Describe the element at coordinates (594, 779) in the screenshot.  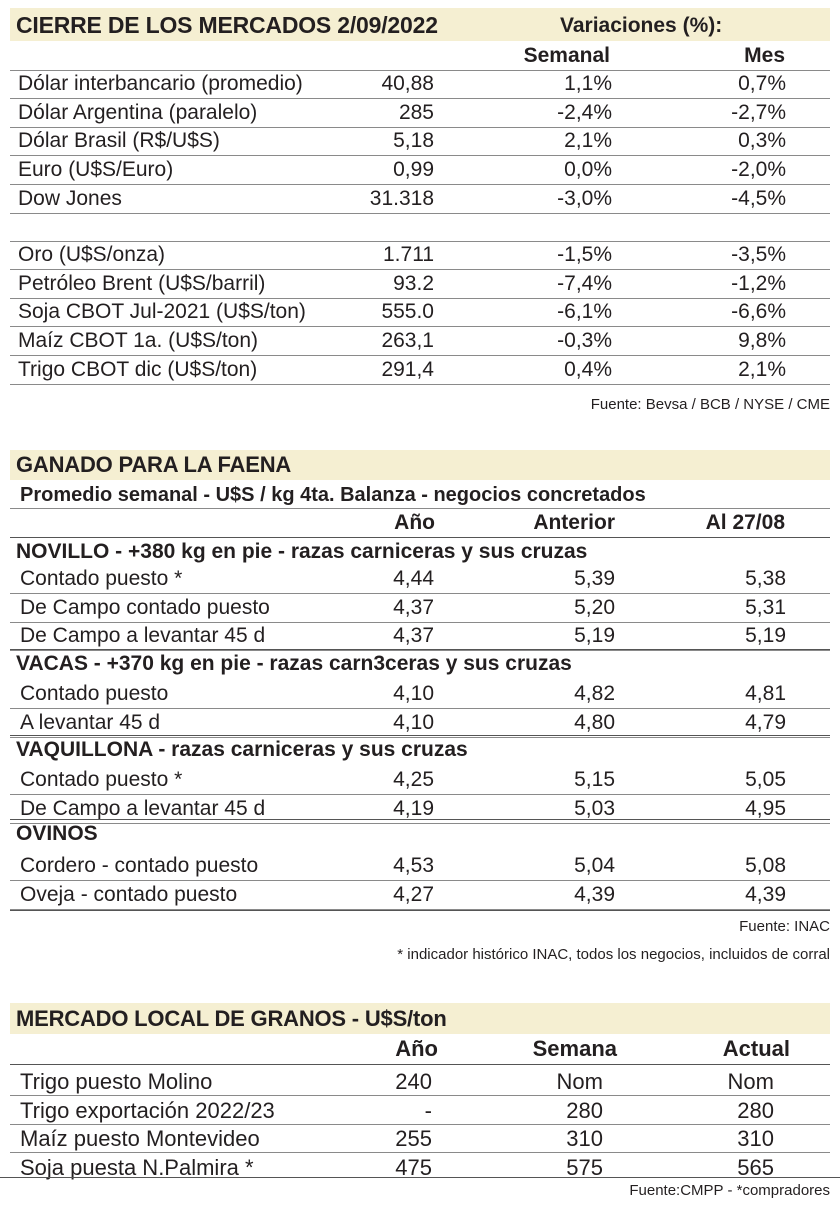
I see `row-anterior: 5,15` at that location.